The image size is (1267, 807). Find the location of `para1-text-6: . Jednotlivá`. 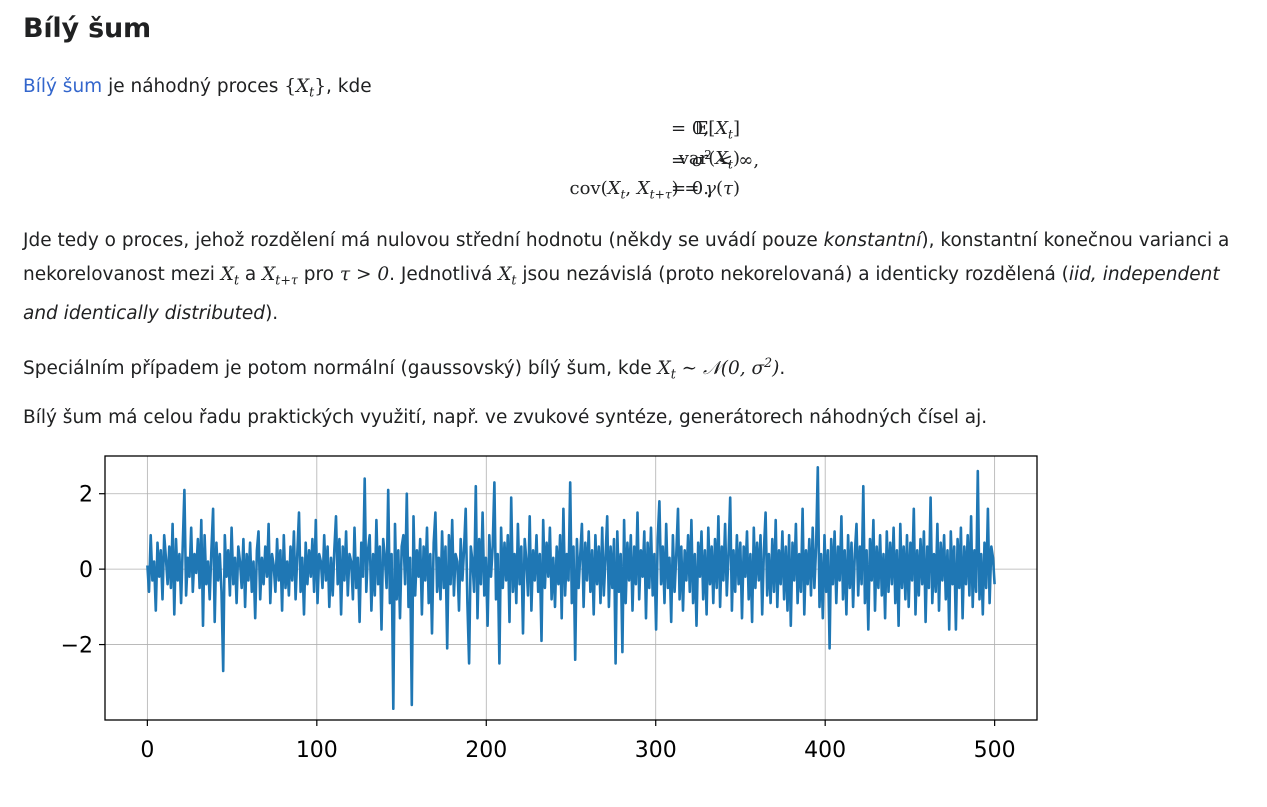

para1-text-6: . Jednotlivá is located at coordinates (444, 274).